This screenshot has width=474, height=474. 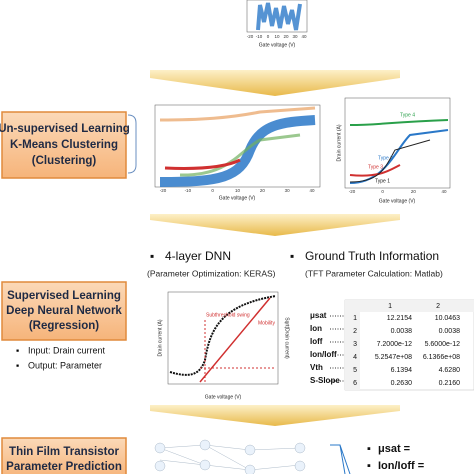 What do you see at coordinates (64, 326) in the screenshot?
I see `box-text: (Regression)` at bounding box center [64, 326].